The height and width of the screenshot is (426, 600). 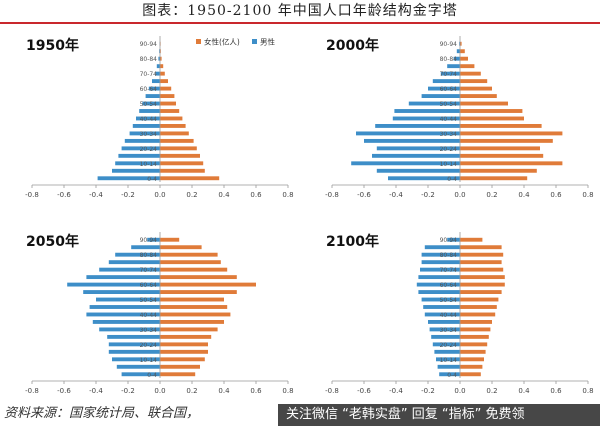 I want to click on x-tick-label: 0.6, so click(x=256, y=391).